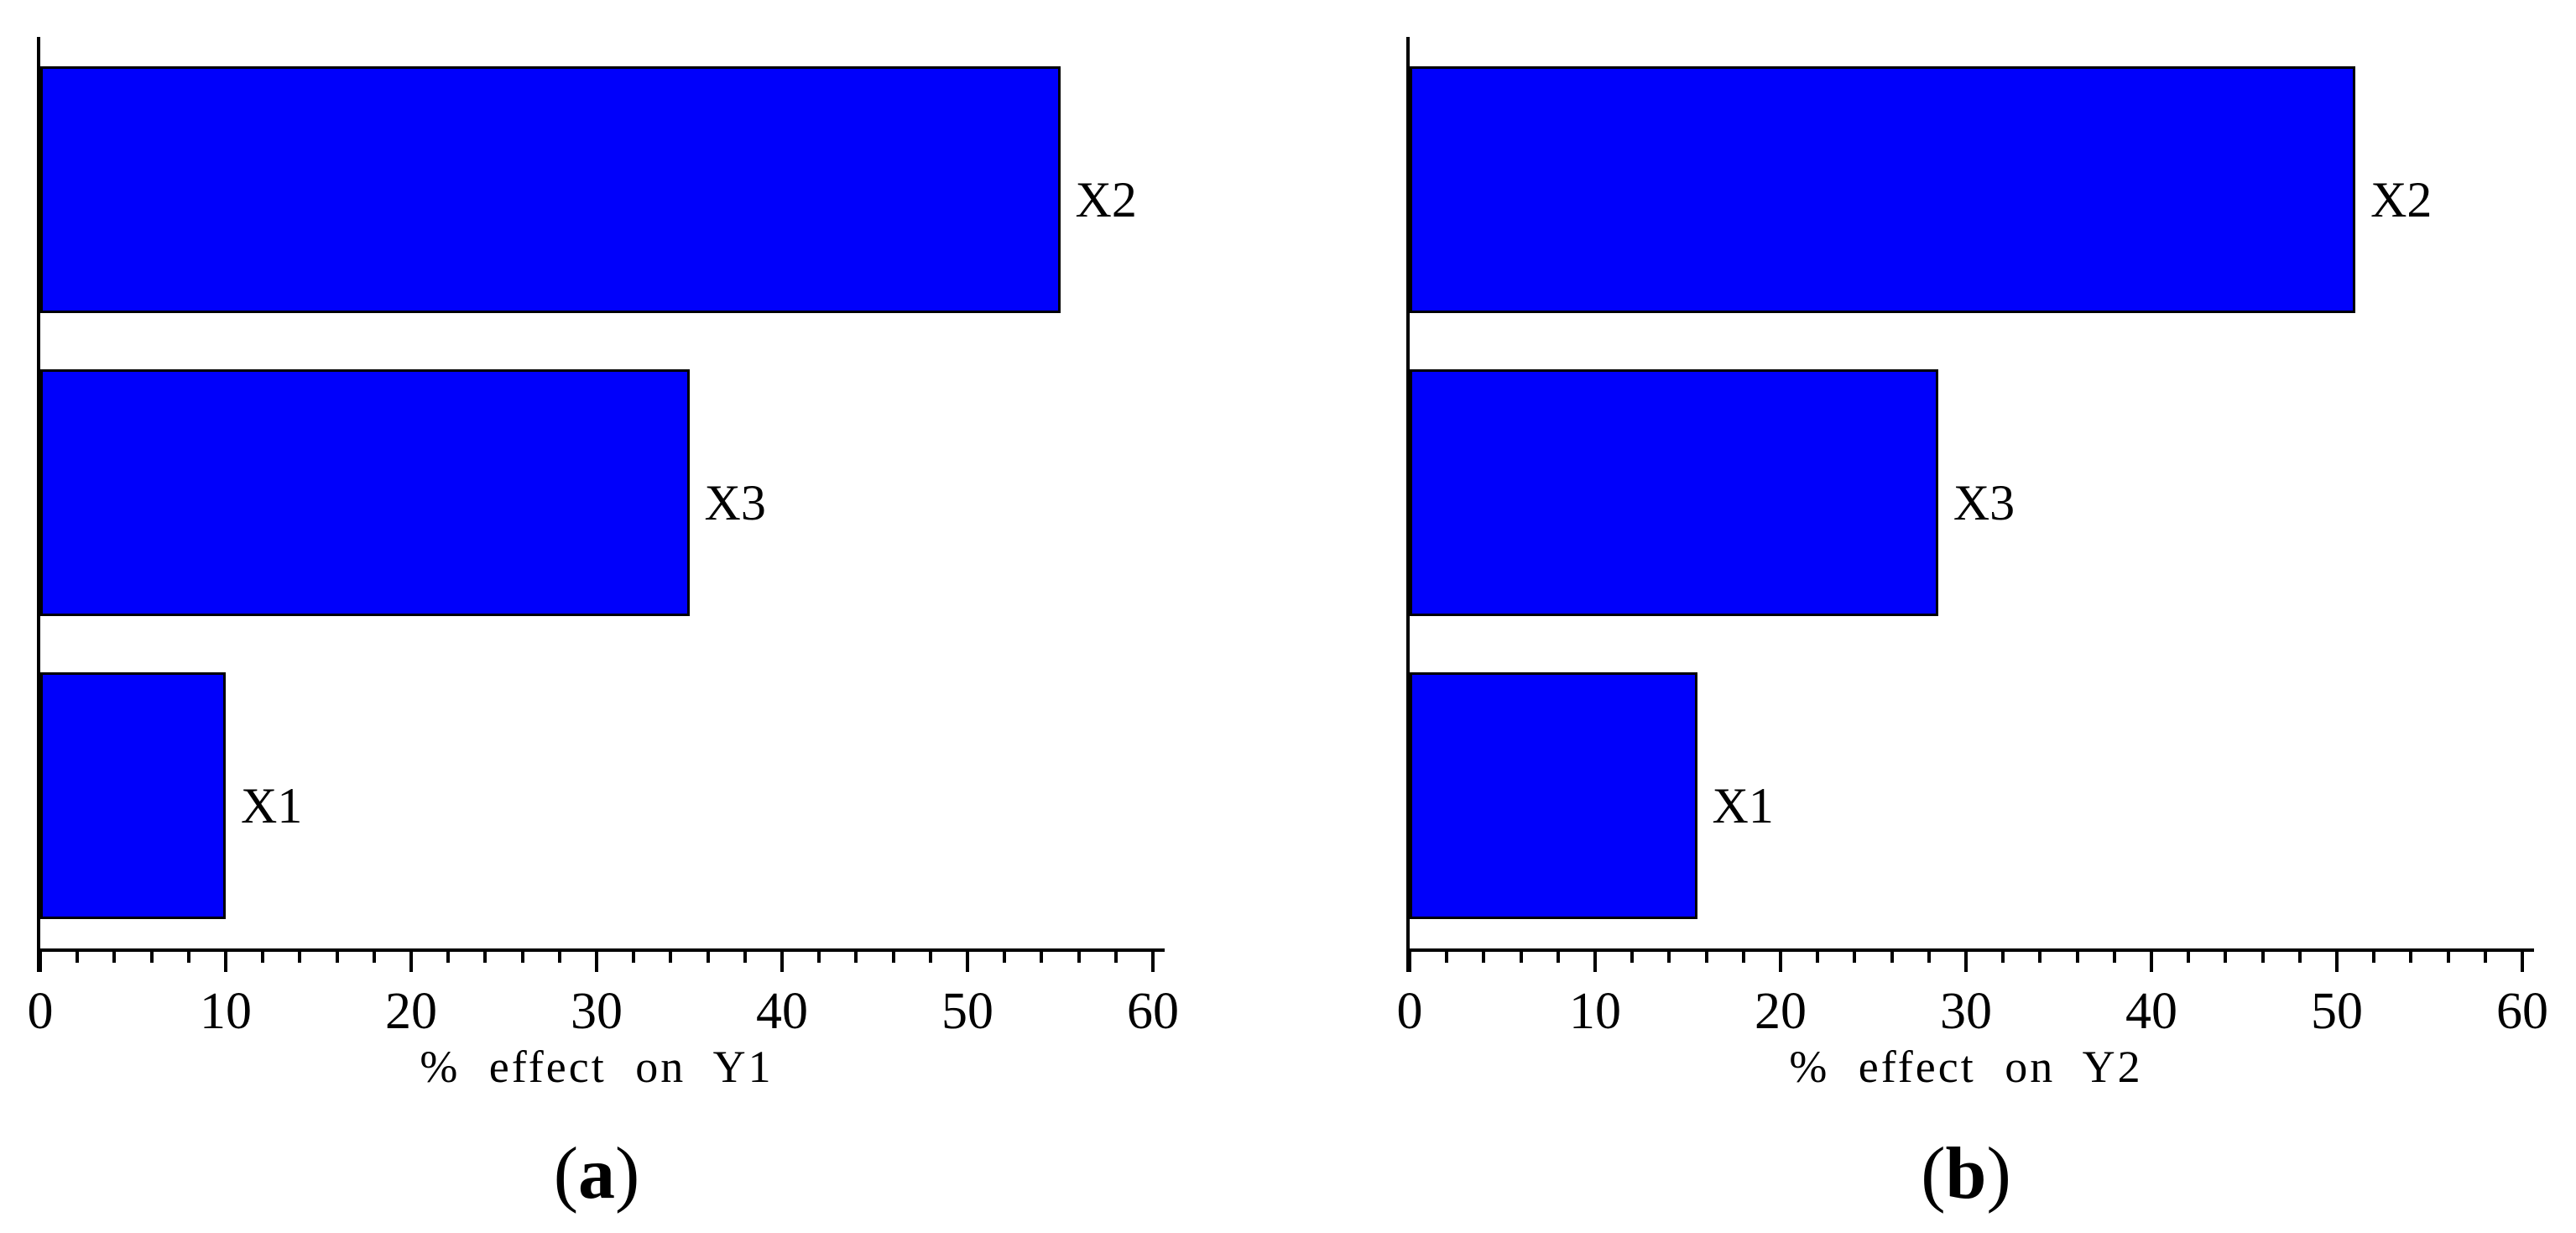 Image resolution: width=2576 pixels, height=1233 pixels. I want to click on x-axis-title: % effect on Y2, so click(1966, 1067).